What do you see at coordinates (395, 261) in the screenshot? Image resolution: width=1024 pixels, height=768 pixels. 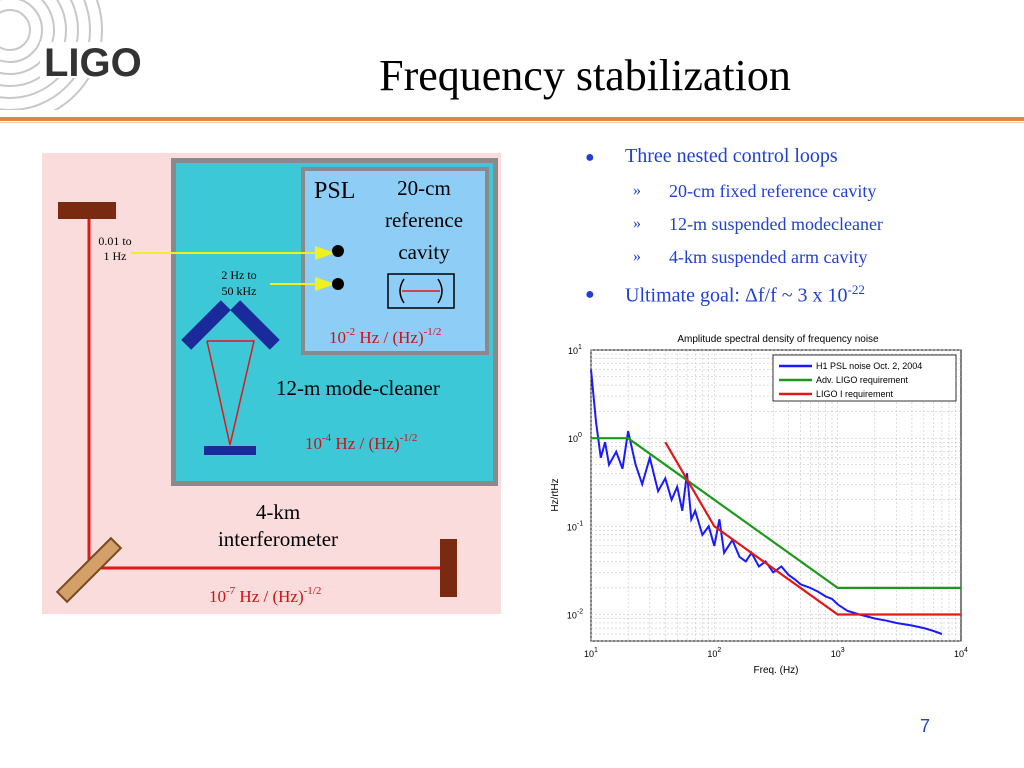 I see `psl-box` at bounding box center [395, 261].